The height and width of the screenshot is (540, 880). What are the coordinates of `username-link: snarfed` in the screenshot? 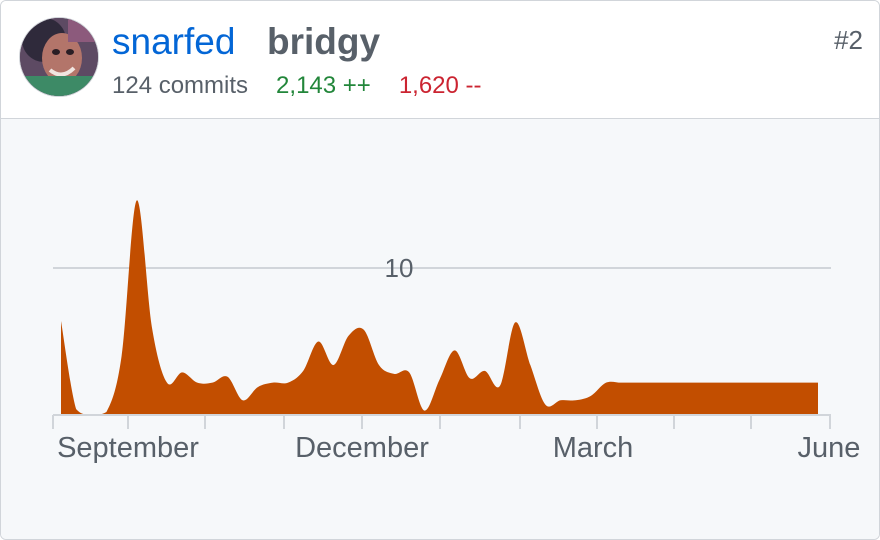 It's located at (173, 42).